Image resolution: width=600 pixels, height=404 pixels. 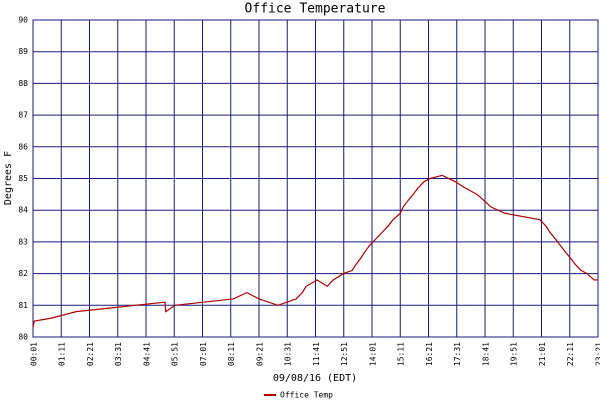 I want to click on x-tick-label: 09:21, so click(x=259, y=354).